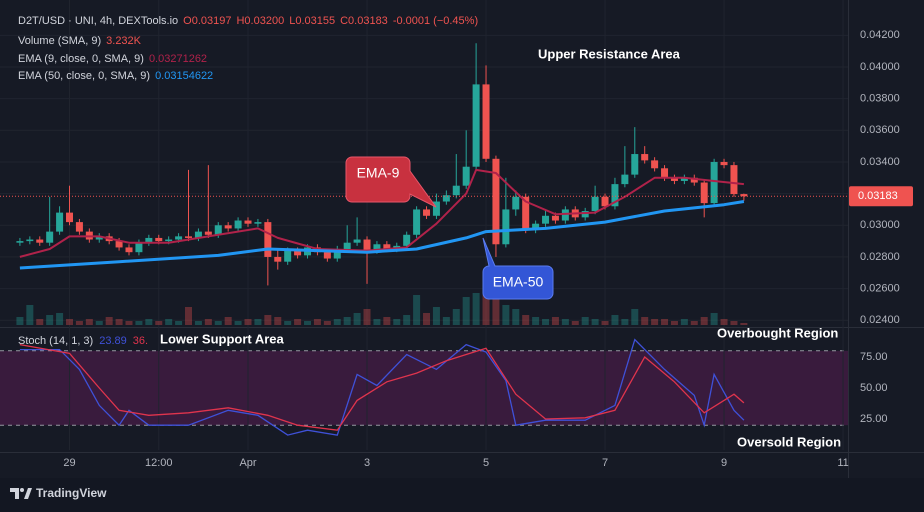 This screenshot has width=924, height=512. I want to click on legend-text: 0.03154622, so click(184, 76).